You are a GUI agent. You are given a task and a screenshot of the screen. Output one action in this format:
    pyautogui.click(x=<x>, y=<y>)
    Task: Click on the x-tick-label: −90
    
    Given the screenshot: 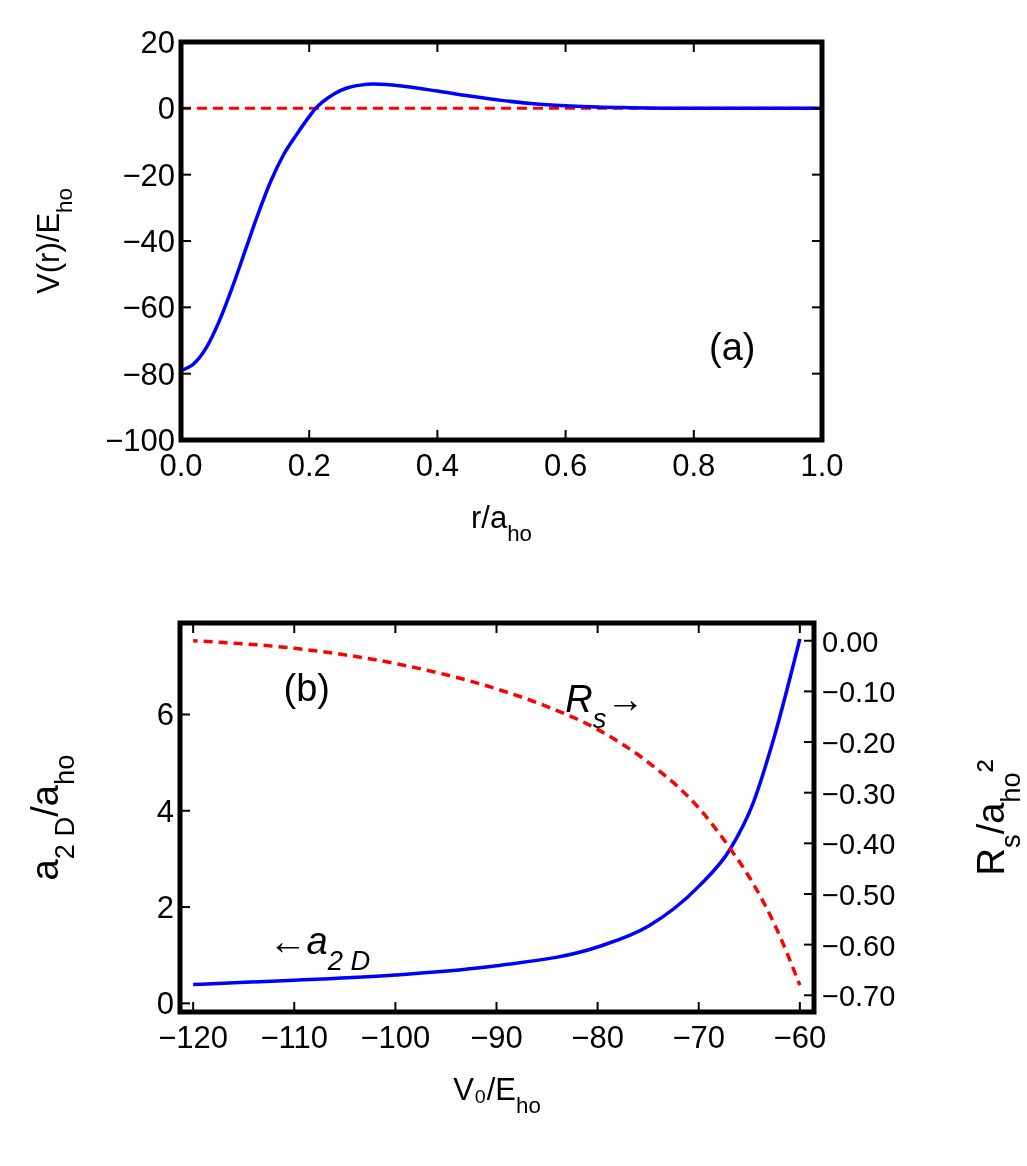 What is the action you would take?
    pyautogui.click(x=496, y=1037)
    